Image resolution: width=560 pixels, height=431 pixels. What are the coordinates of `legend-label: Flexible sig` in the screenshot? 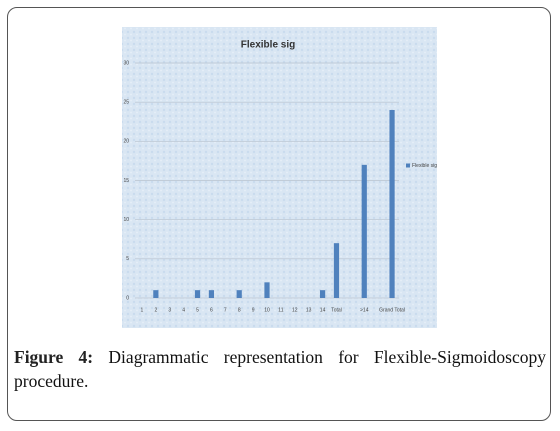 It's located at (424, 166).